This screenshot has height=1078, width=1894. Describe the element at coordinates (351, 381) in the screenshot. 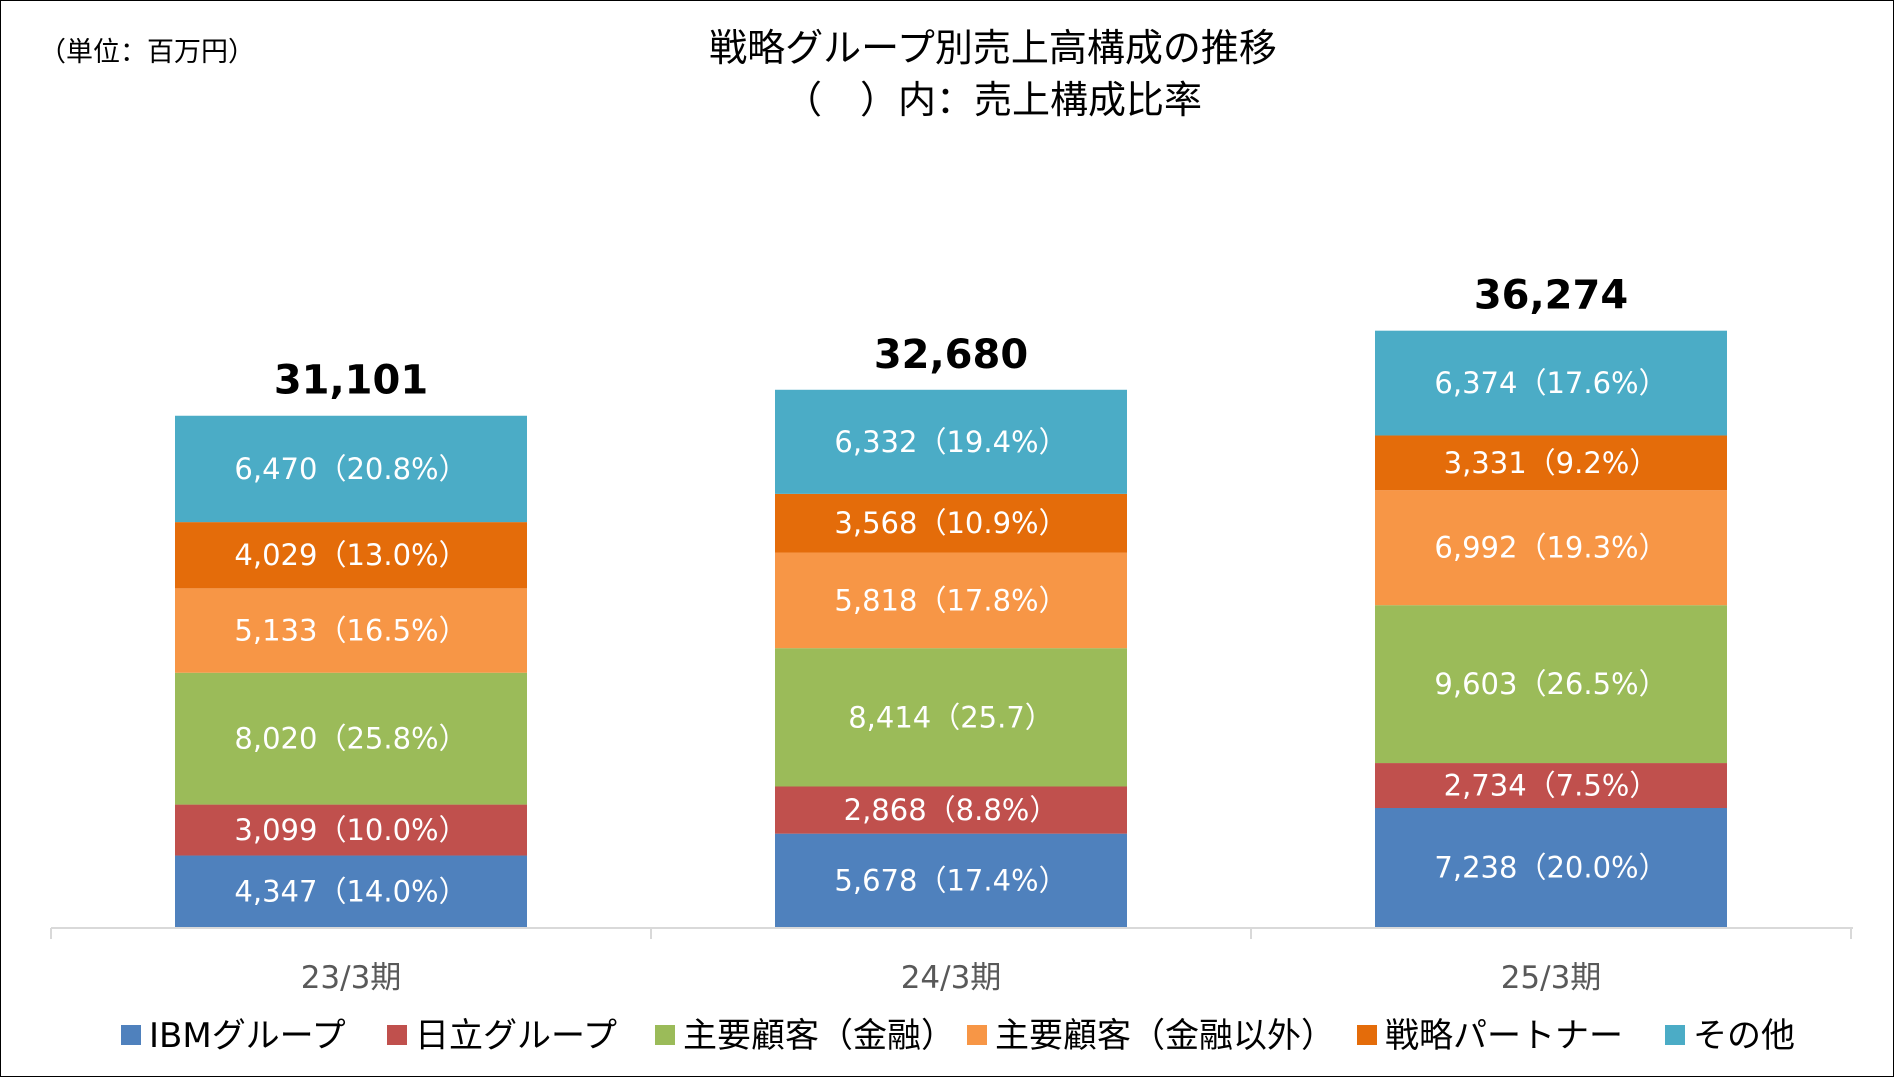

I see `total-label: 31,101` at that location.